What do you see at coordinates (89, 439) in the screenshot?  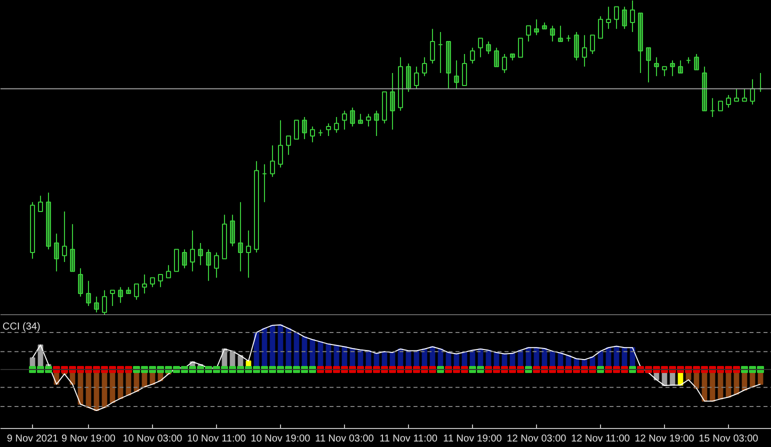 I see `x-tick-label: 9 Nov 19:00` at bounding box center [89, 439].